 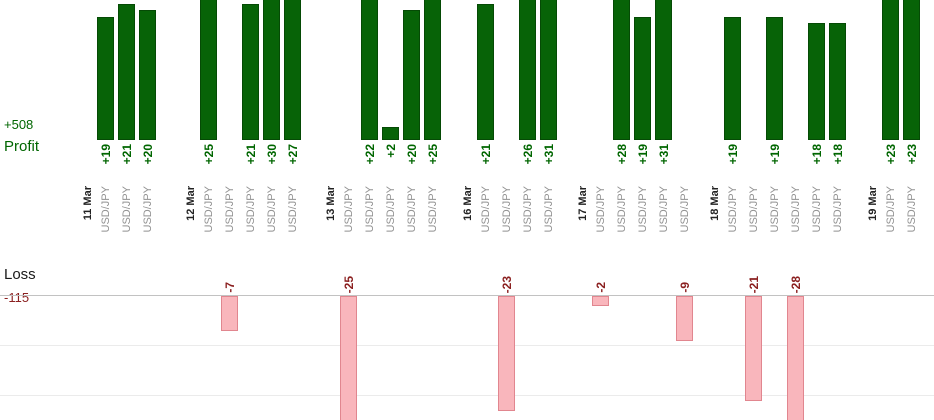 I want to click on date-label: 11 Mar, so click(x=88, y=203).